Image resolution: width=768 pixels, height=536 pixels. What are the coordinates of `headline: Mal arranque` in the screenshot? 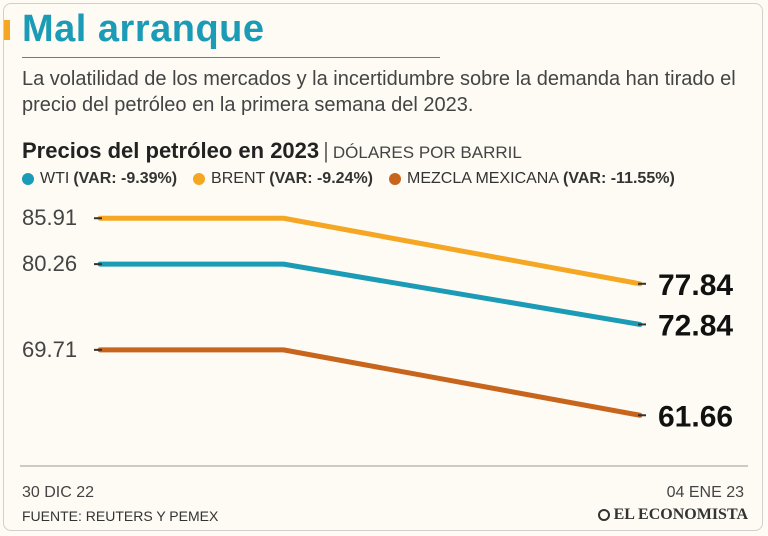 It's located at (143, 29).